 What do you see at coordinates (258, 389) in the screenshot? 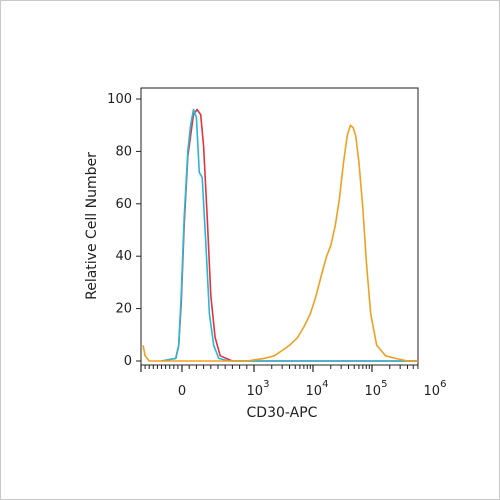
I see `x-tick-label: 10³` at bounding box center [258, 389].